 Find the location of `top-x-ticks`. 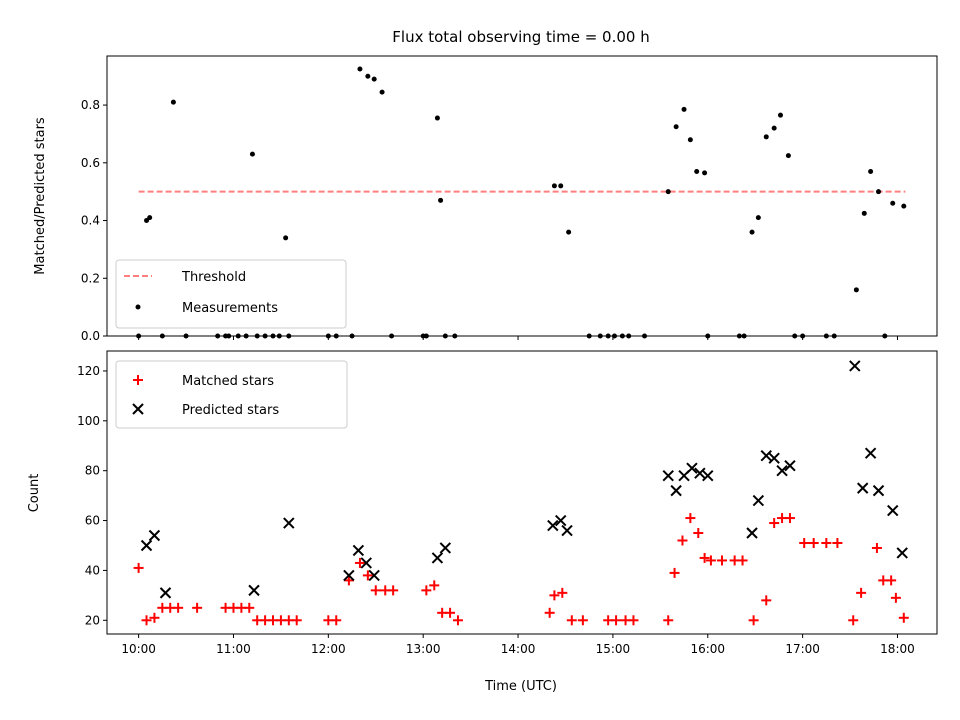

top-x-ticks is located at coordinates (518, 338).